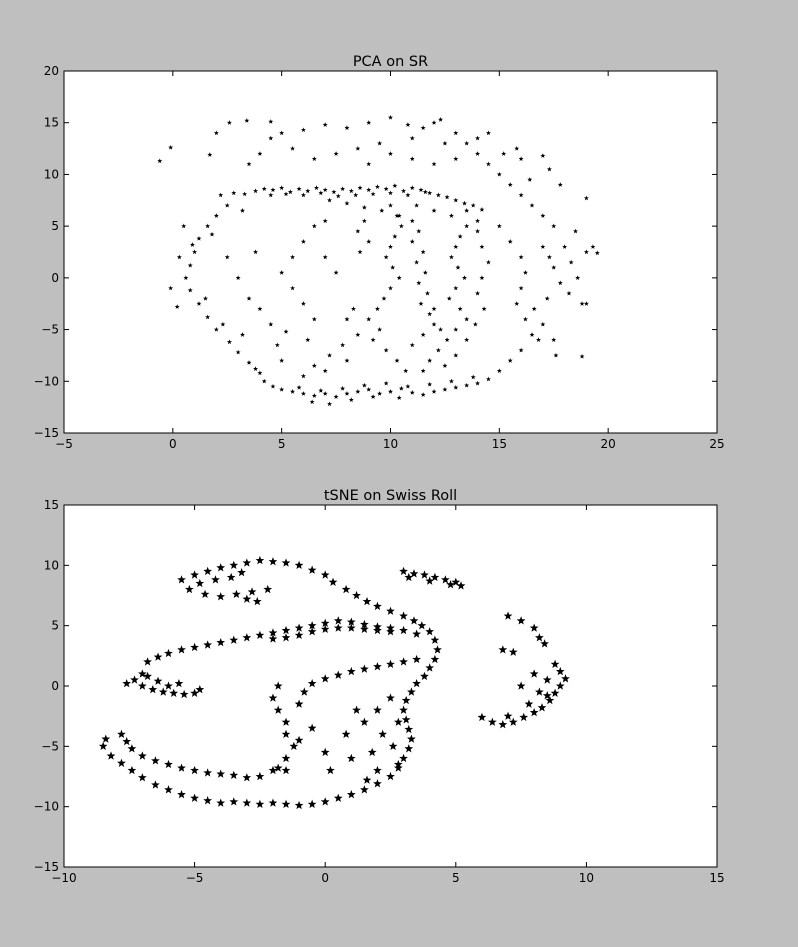 The image size is (798, 947). What do you see at coordinates (46, 433) in the screenshot?
I see `y-tick-label: −15` at bounding box center [46, 433].